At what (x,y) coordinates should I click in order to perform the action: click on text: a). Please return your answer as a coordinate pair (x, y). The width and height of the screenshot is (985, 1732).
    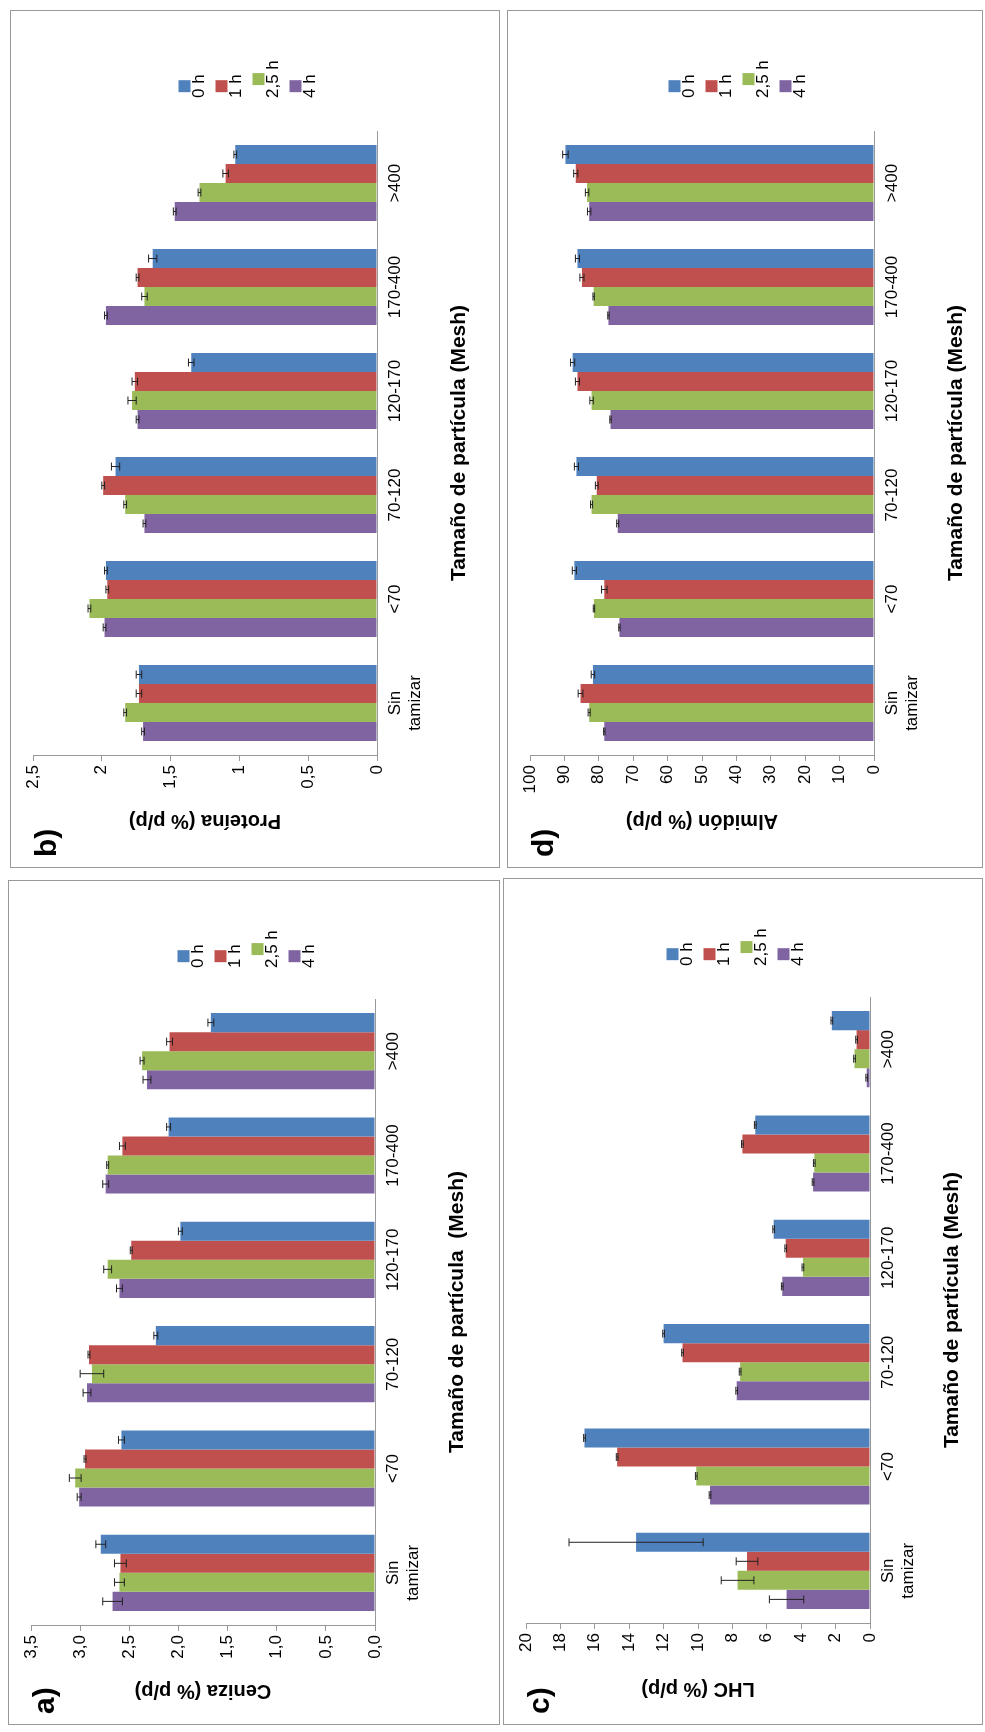
    Looking at the image, I should click on (44, 1700).